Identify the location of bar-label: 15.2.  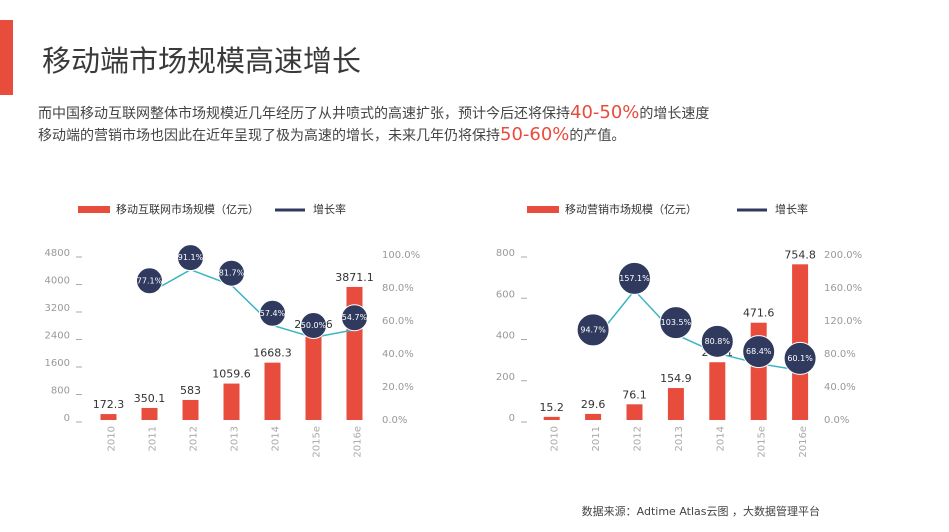
(551, 407).